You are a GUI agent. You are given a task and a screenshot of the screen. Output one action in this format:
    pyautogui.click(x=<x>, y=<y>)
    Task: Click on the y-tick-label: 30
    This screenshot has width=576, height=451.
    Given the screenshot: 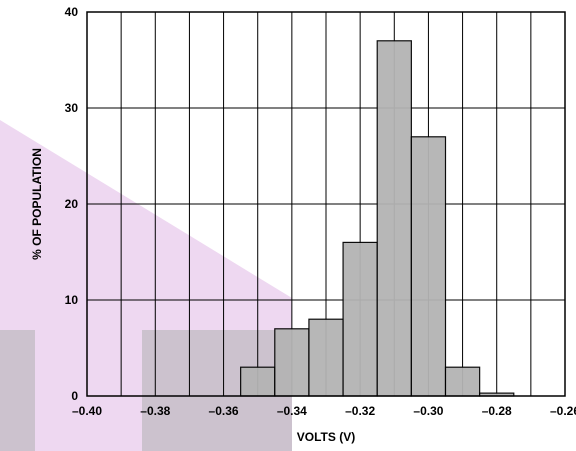 What is the action you would take?
    pyautogui.click(x=72, y=108)
    